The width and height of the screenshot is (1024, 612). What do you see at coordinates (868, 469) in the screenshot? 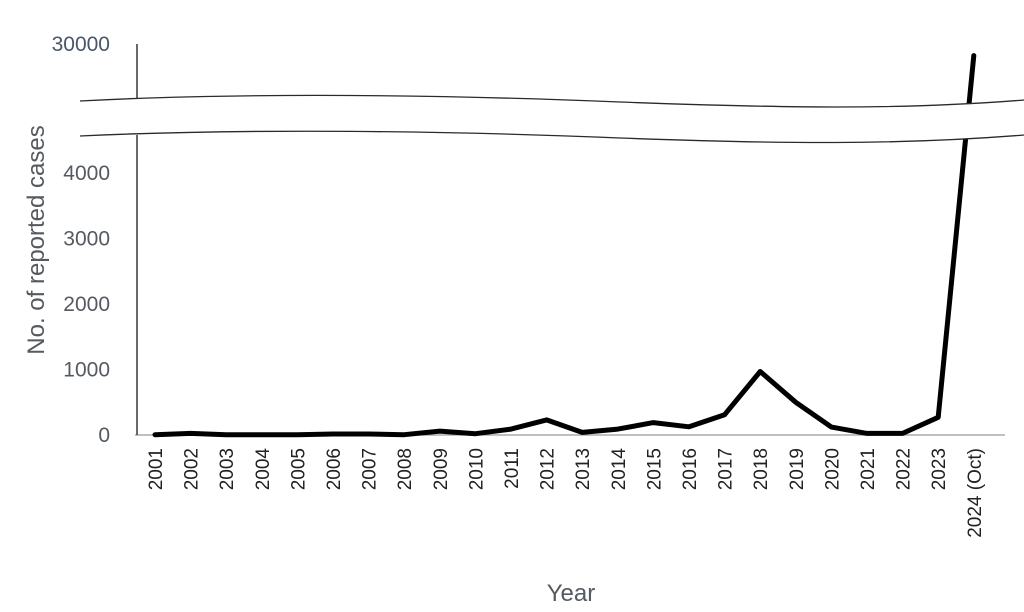
I see `x-tick-label: 2021` at bounding box center [868, 469].